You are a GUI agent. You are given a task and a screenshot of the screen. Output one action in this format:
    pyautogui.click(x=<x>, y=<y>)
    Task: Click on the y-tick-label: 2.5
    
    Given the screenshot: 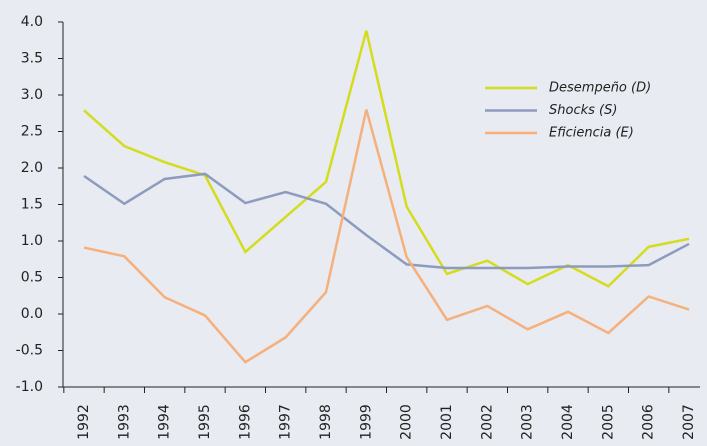 What is the action you would take?
    pyautogui.click(x=32, y=132)
    